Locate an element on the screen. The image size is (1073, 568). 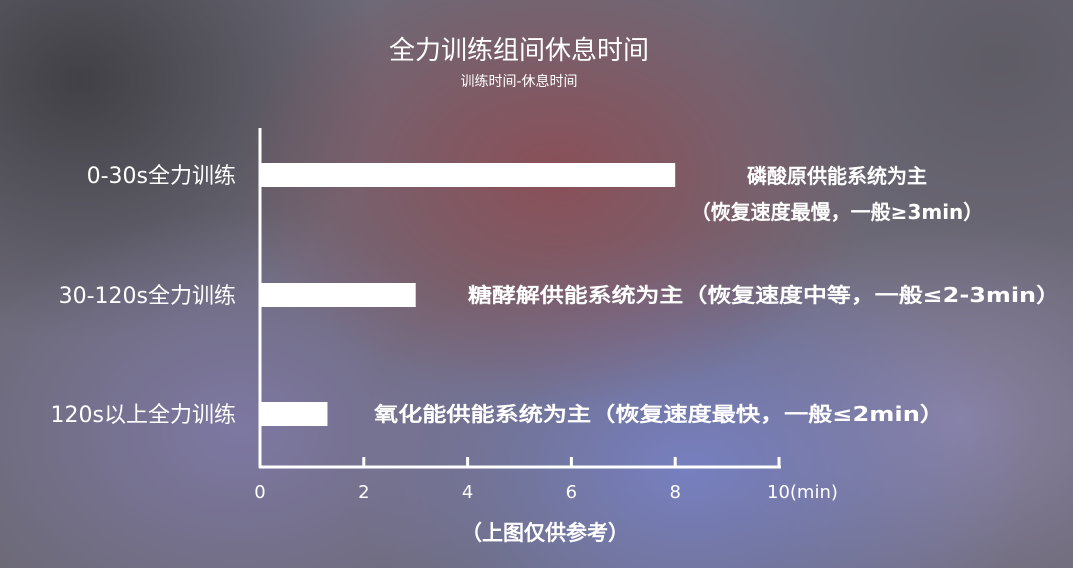
bar-note-2: 氧化能供能系统为主（恢复速度最快，一般≤2min） is located at coordinates (658, 414).